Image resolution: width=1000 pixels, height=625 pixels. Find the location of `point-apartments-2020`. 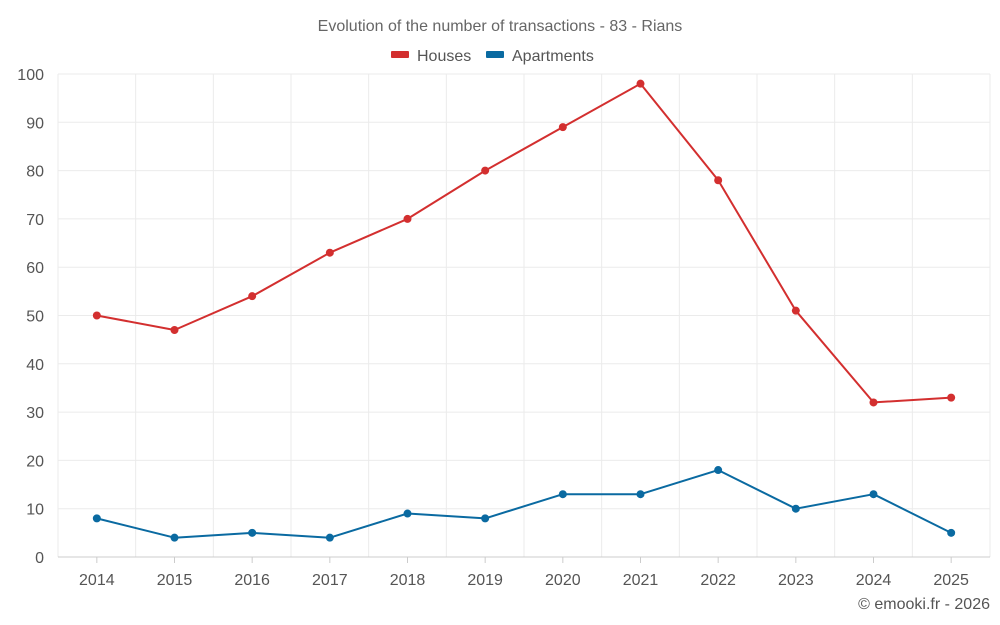

point-apartments-2020 is located at coordinates (562, 494).